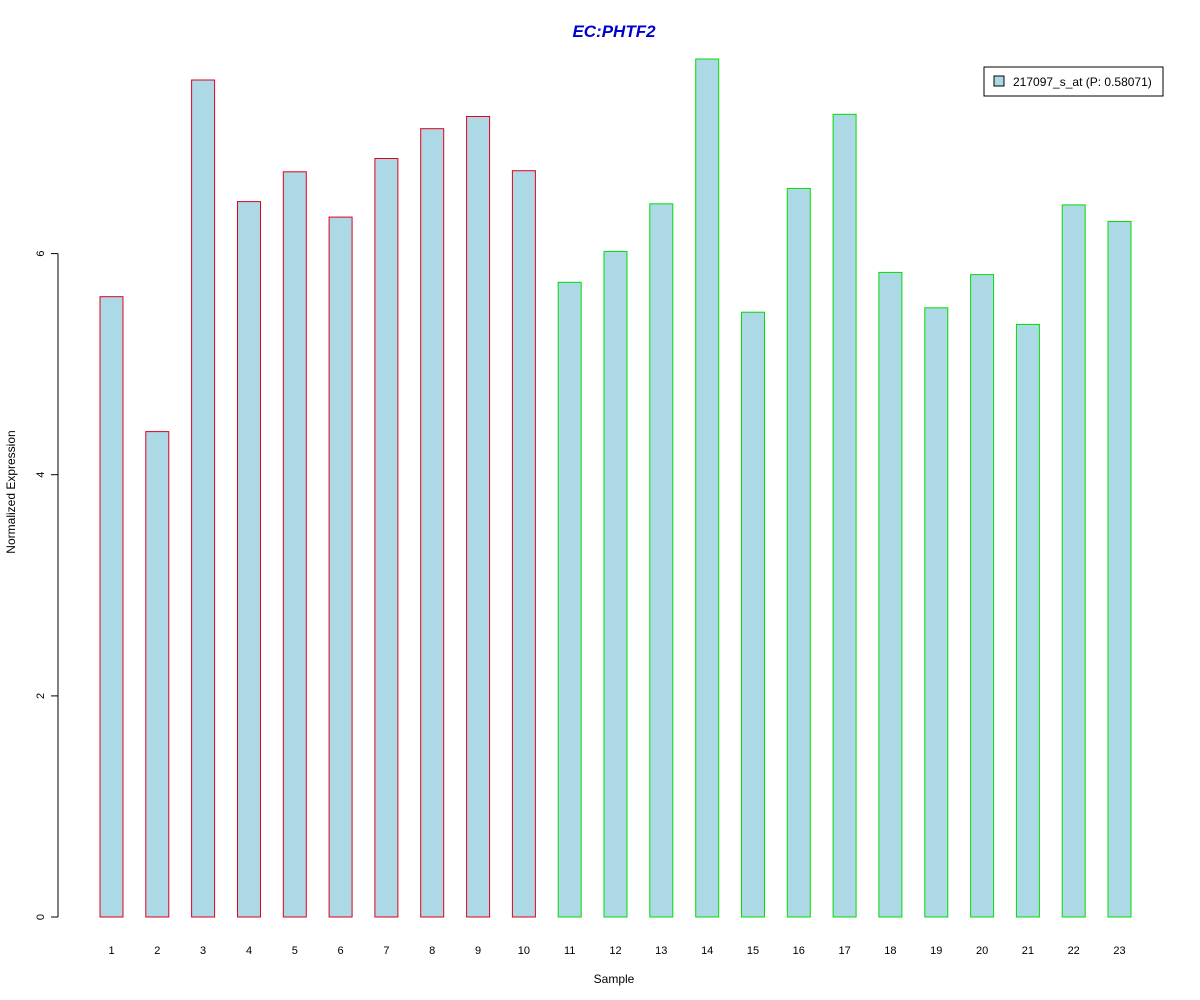 The image size is (1200, 1000). What do you see at coordinates (982, 951) in the screenshot?
I see `x-tick-label: 20` at bounding box center [982, 951].